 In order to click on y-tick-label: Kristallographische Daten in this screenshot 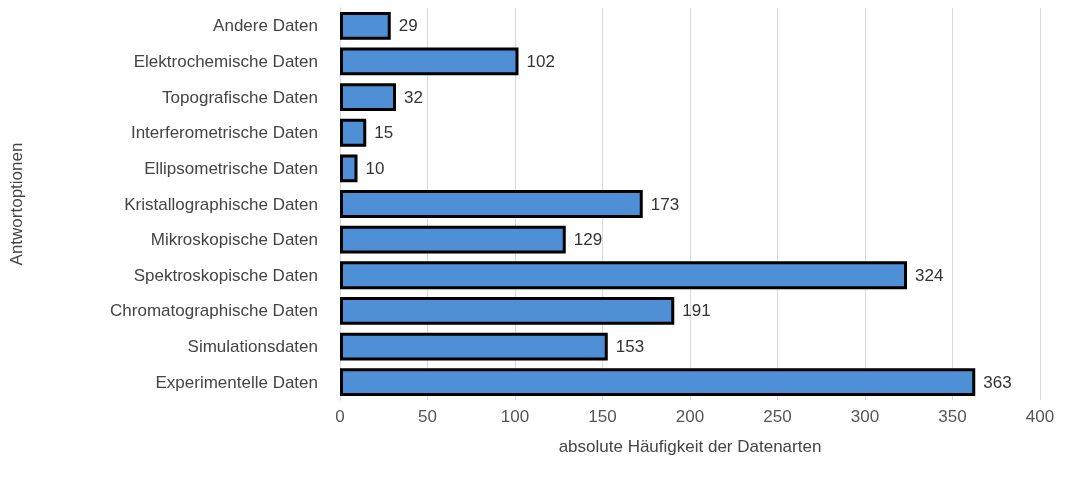, I will do `click(221, 204)`.